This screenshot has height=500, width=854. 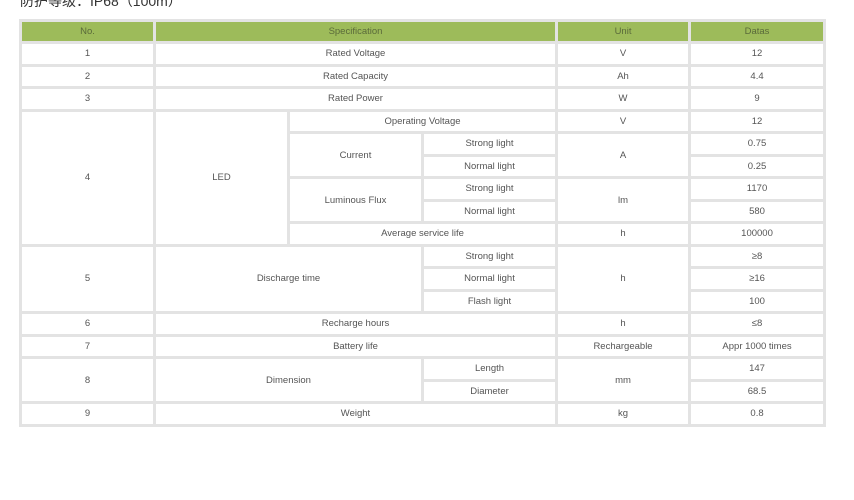 I want to click on table-row: 8 Dimension Length mm 147, so click(x=423, y=380).